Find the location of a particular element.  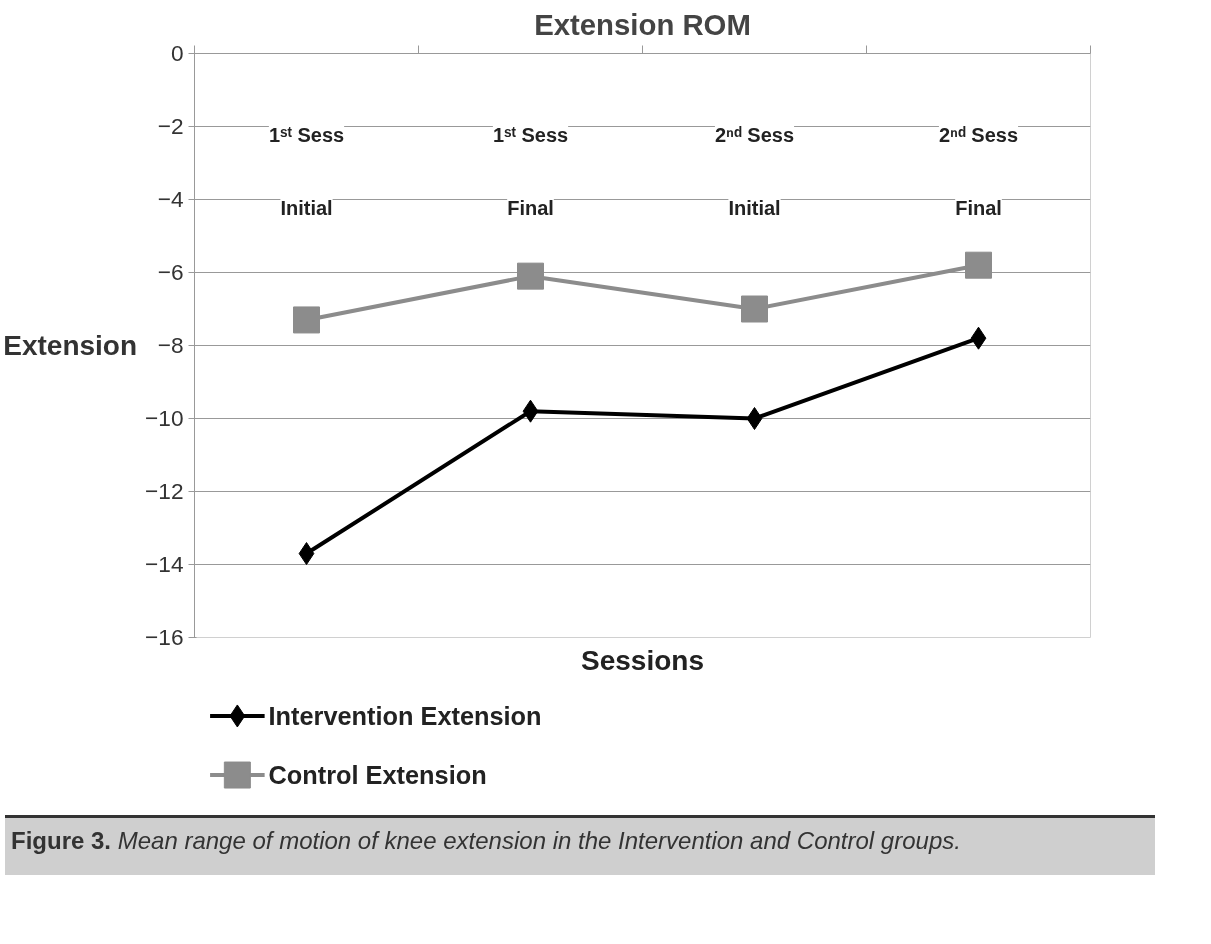

category-label: 2ⁿᵈ Sess Initial is located at coordinates (754, 172).